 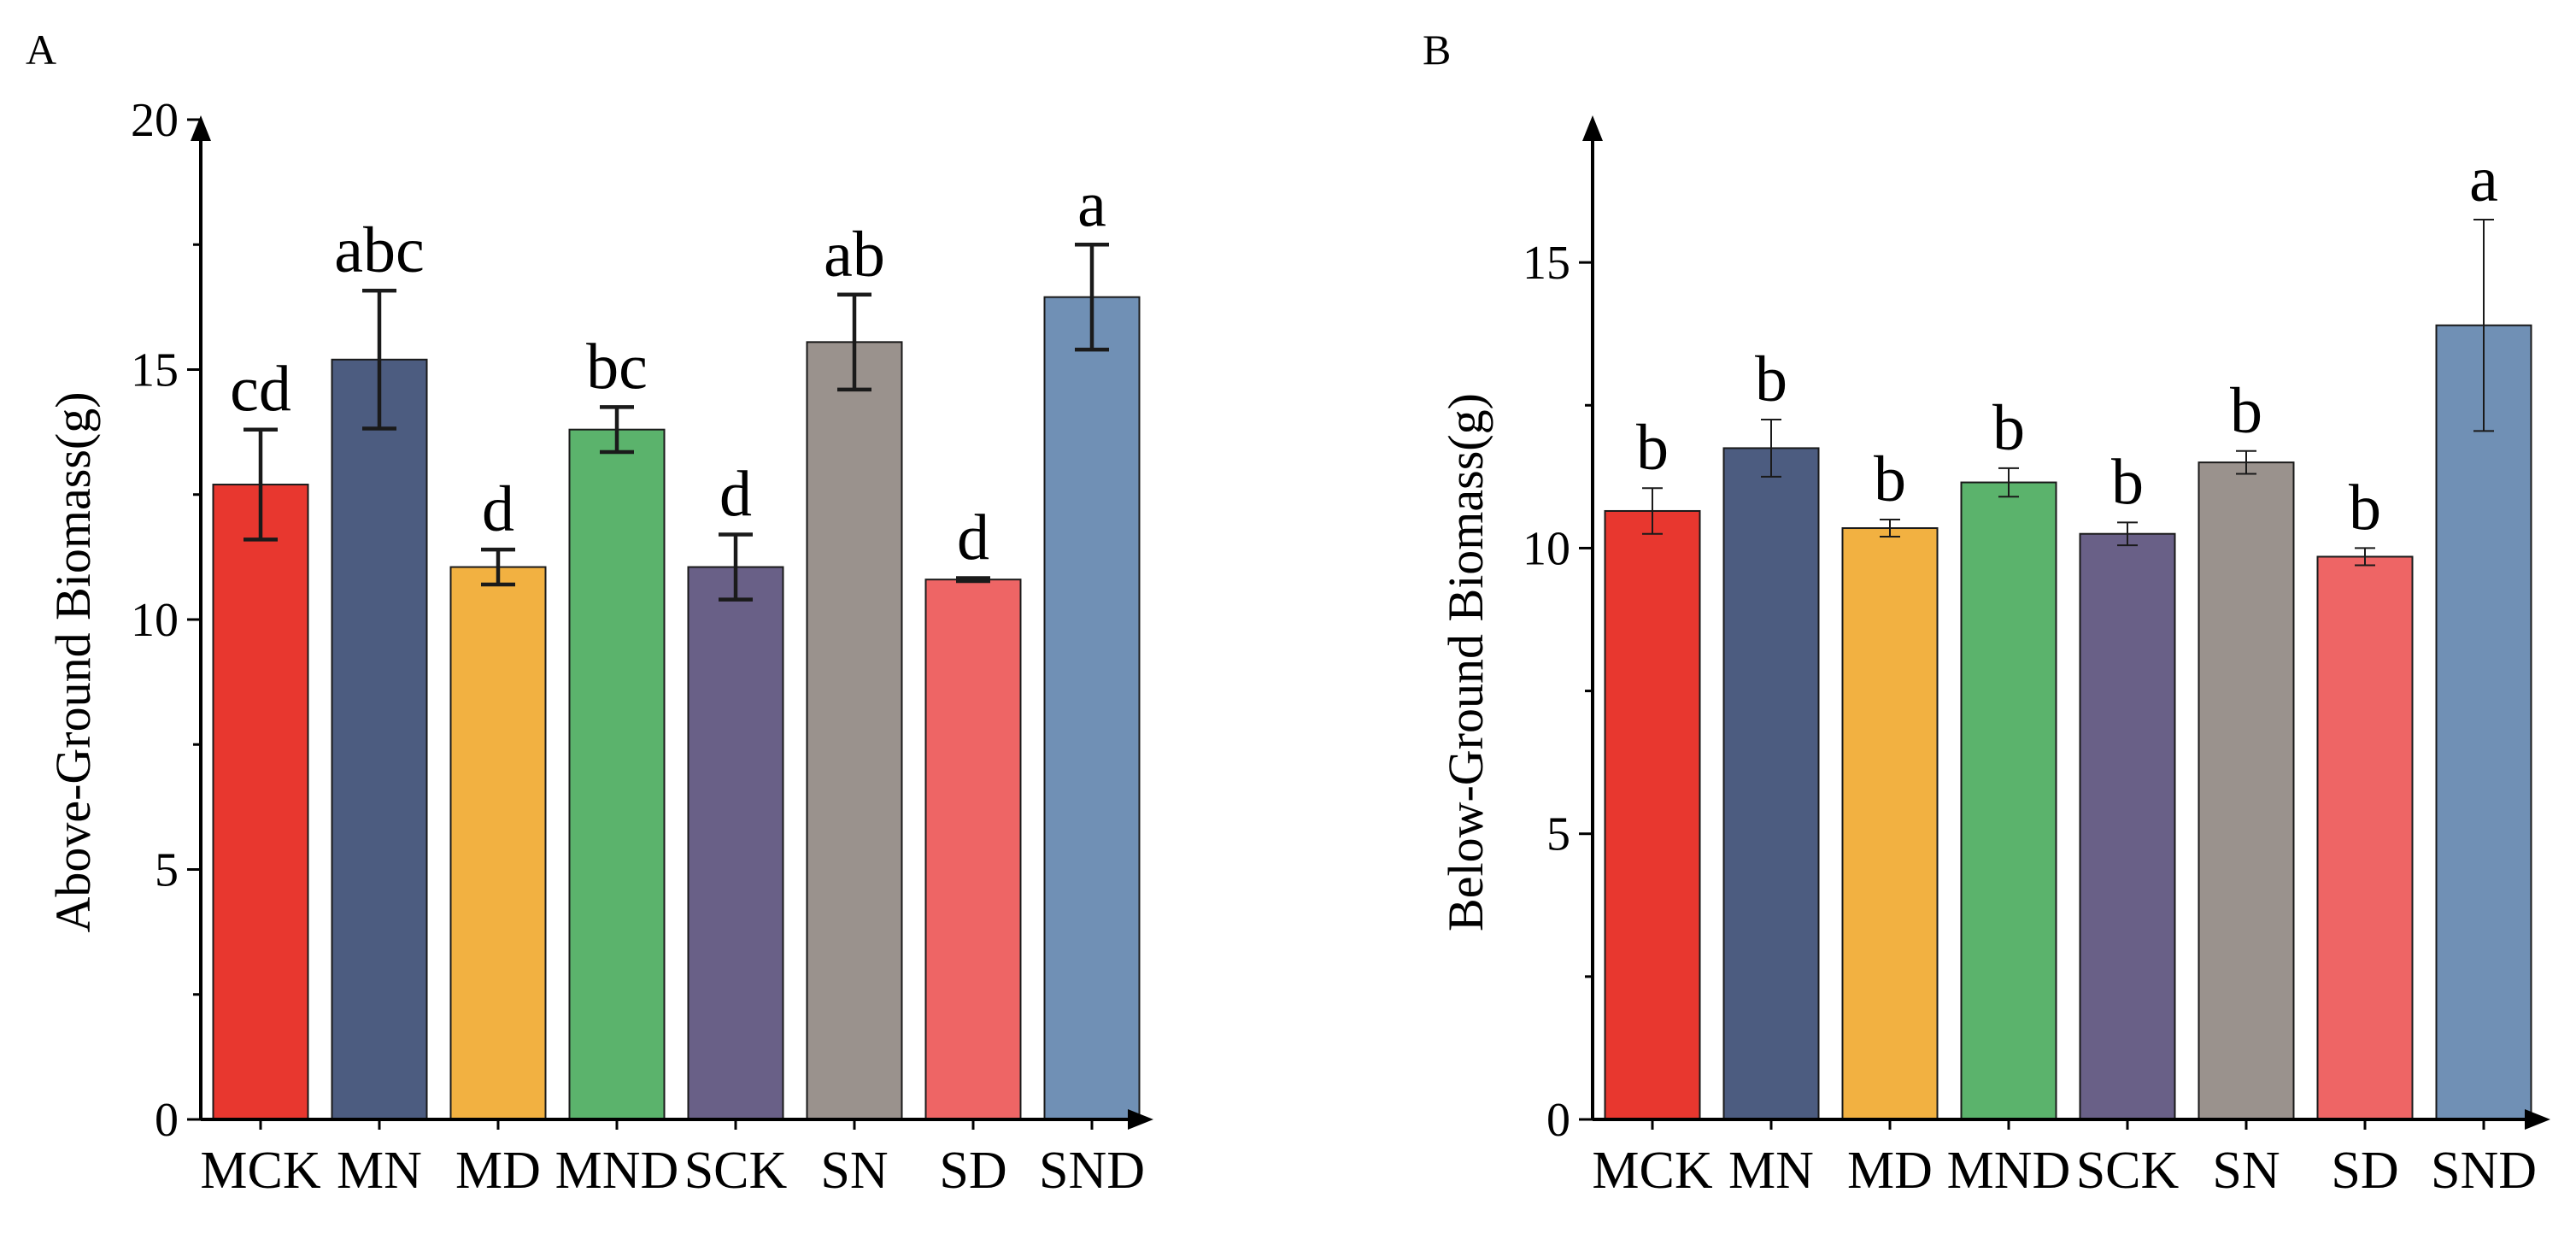 I want to click on significance-label-sck: b, so click(x=2127, y=482).